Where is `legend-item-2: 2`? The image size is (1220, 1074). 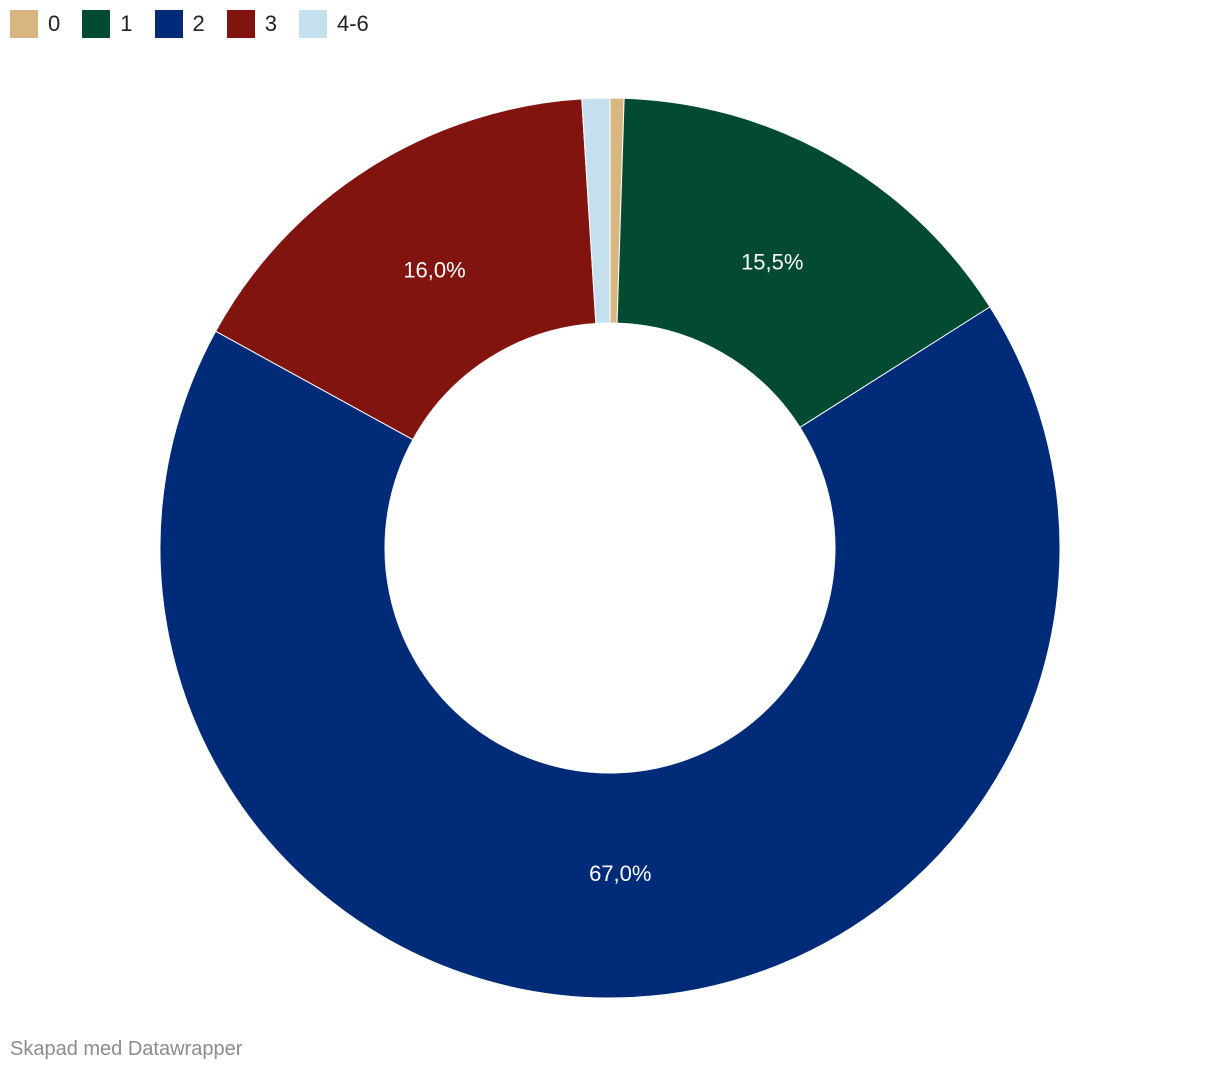
legend-item-2: 2 is located at coordinates (179, 24).